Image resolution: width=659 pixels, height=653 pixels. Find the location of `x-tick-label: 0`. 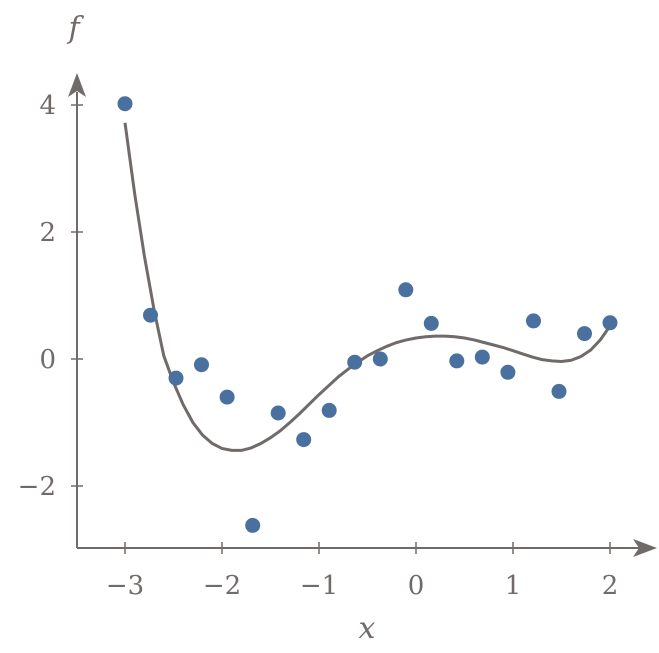

x-tick-label: 0 is located at coordinates (416, 586).